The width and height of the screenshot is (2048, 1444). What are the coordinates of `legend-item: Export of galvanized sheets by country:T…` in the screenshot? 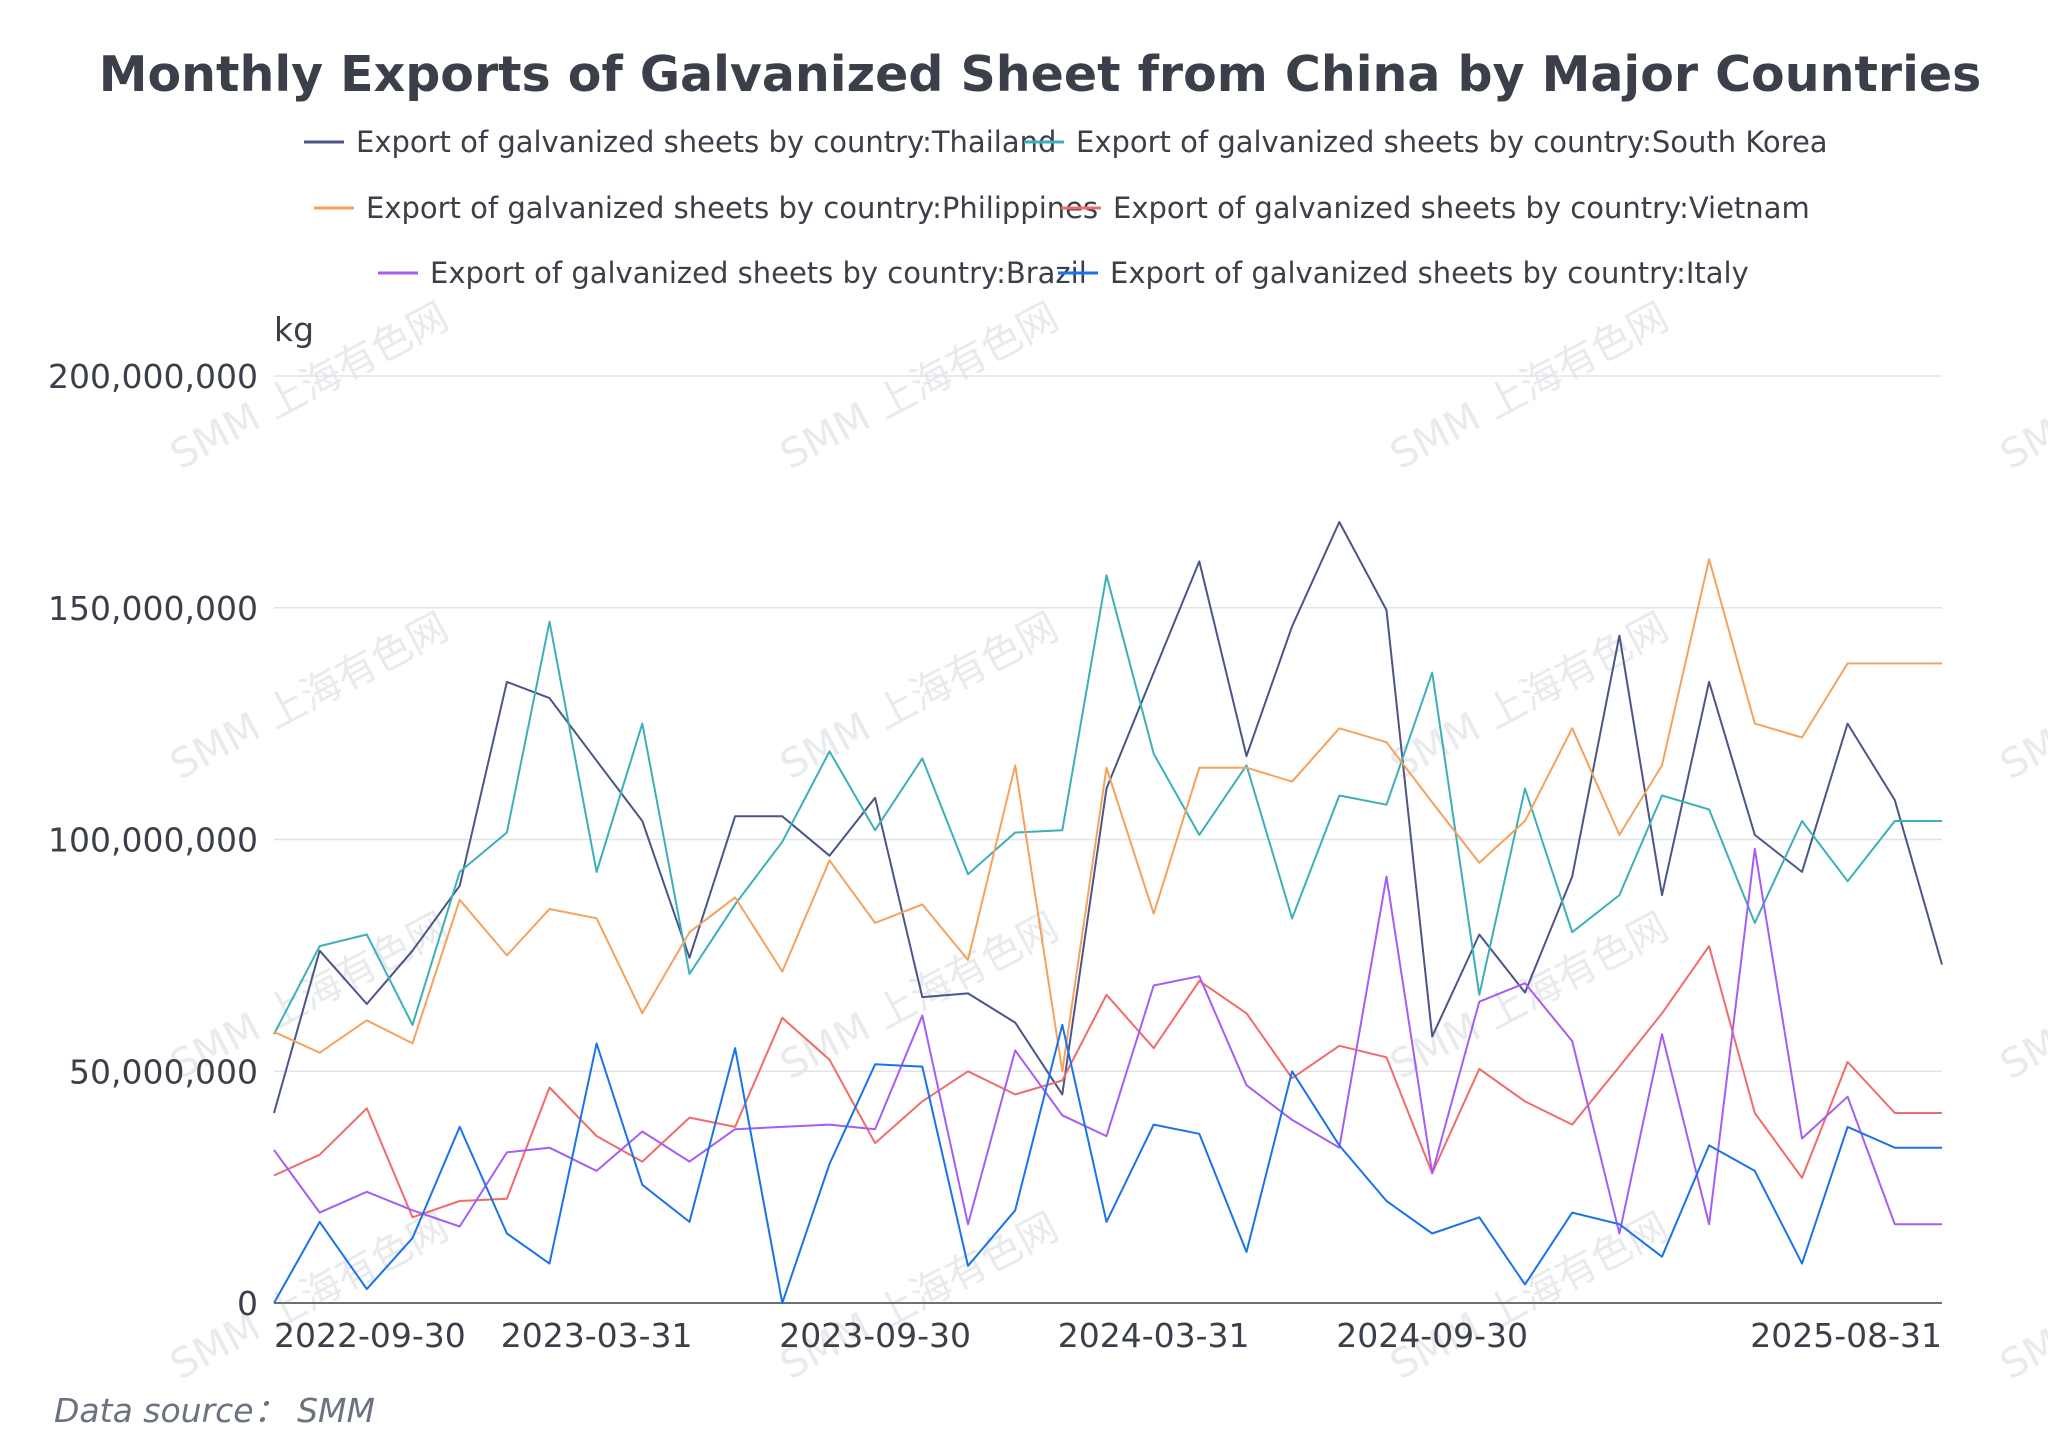 It's located at (680, 142).